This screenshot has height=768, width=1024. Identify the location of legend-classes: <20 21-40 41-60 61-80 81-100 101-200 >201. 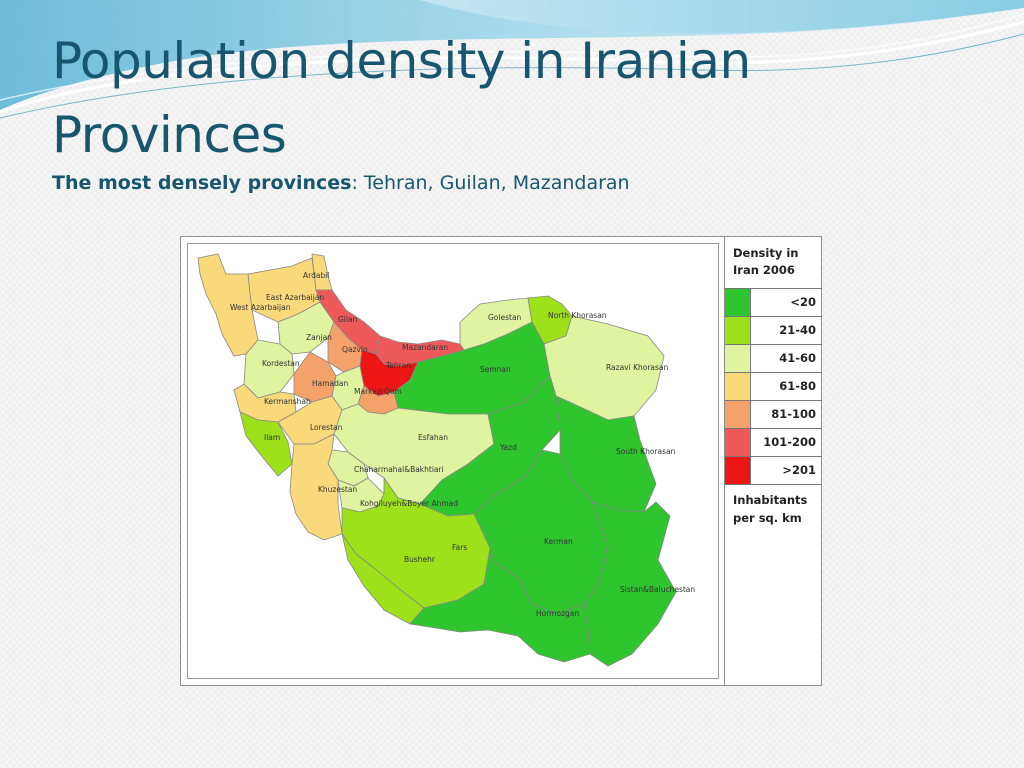
(773, 386).